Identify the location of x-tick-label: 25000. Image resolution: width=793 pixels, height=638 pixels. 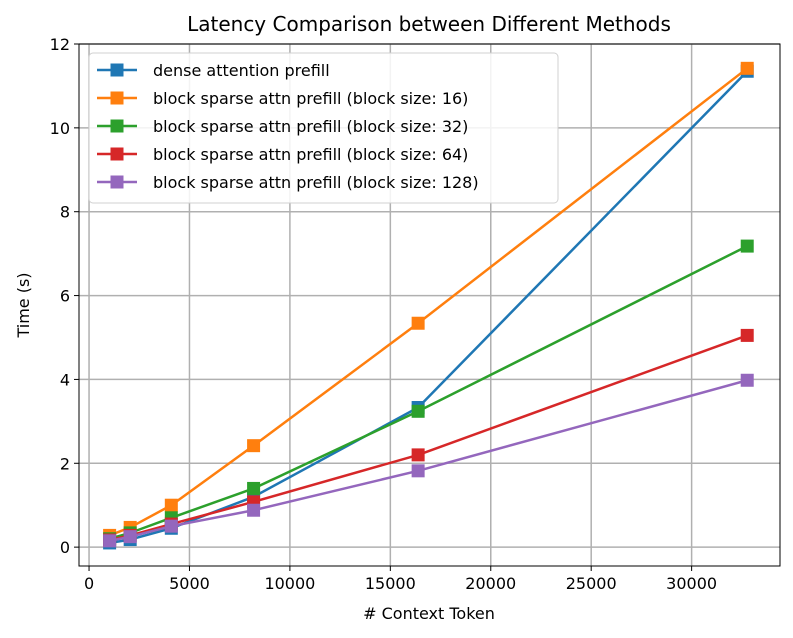
(591, 583).